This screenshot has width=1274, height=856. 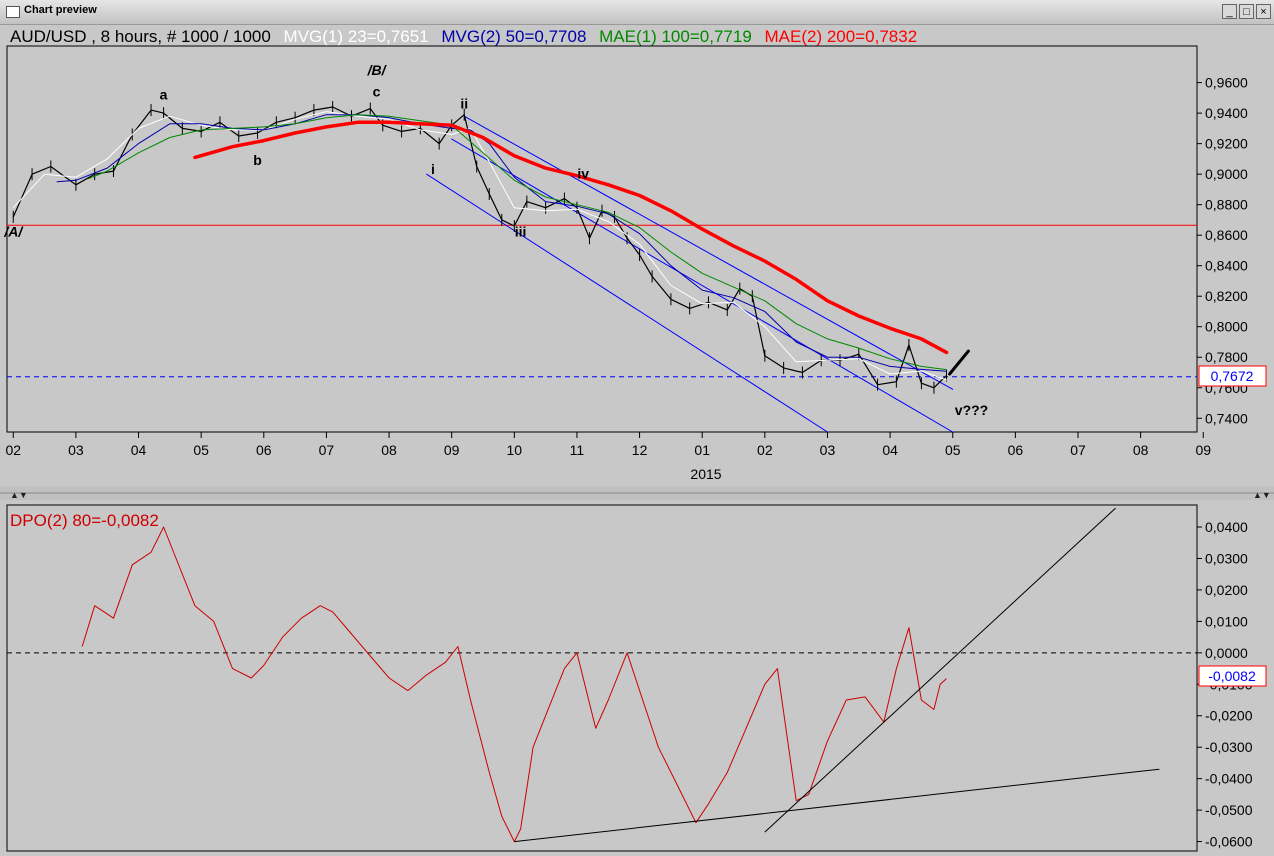 I want to click on dpo-y-tick-label: -0,0300, so click(x=1229, y=747).